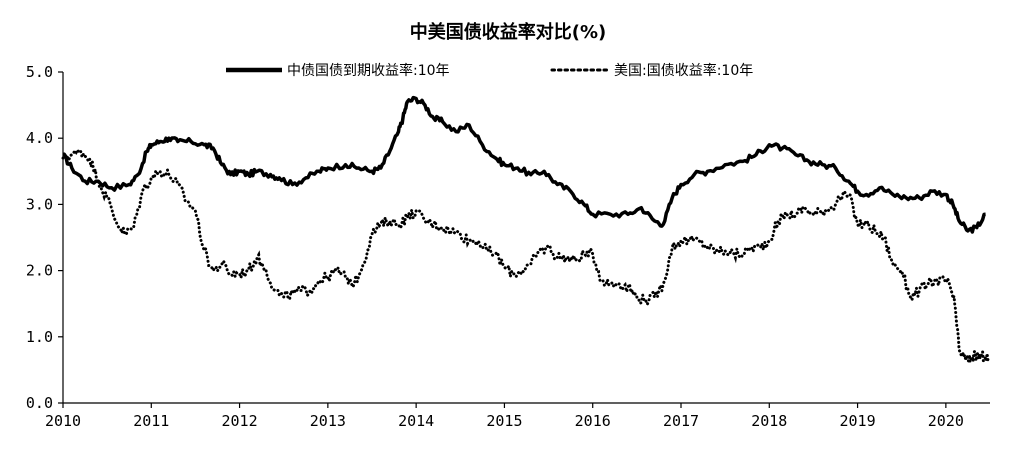 The height and width of the screenshot is (449, 1015). What do you see at coordinates (946, 421) in the screenshot?
I see `x-tick-label: 2020` at bounding box center [946, 421].